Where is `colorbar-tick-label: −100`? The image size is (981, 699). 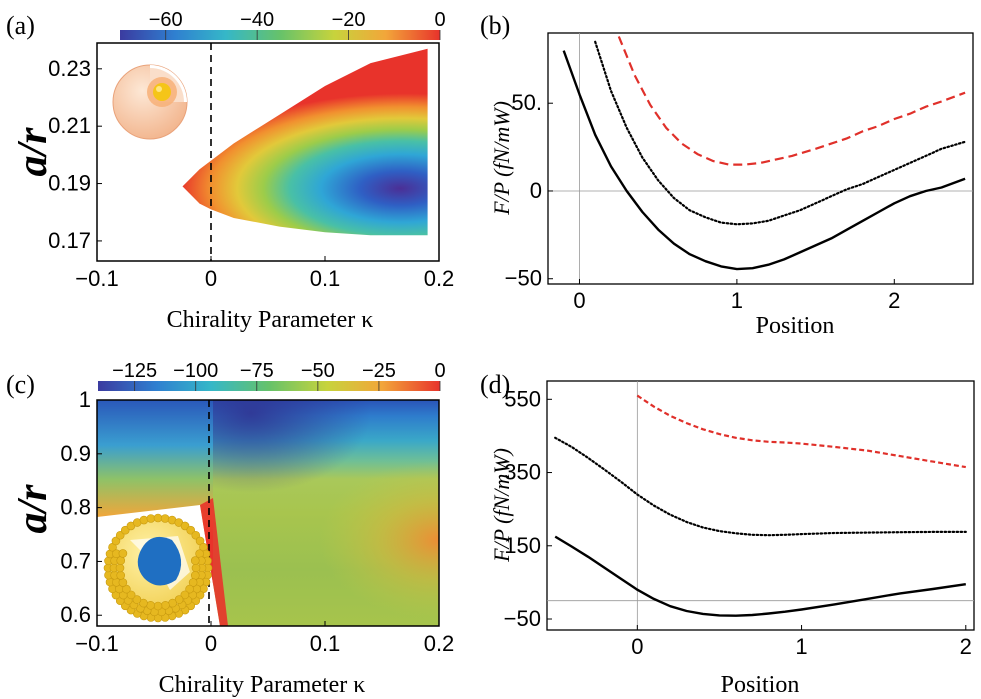
colorbar-tick-label: −100 is located at coordinates (195, 371).